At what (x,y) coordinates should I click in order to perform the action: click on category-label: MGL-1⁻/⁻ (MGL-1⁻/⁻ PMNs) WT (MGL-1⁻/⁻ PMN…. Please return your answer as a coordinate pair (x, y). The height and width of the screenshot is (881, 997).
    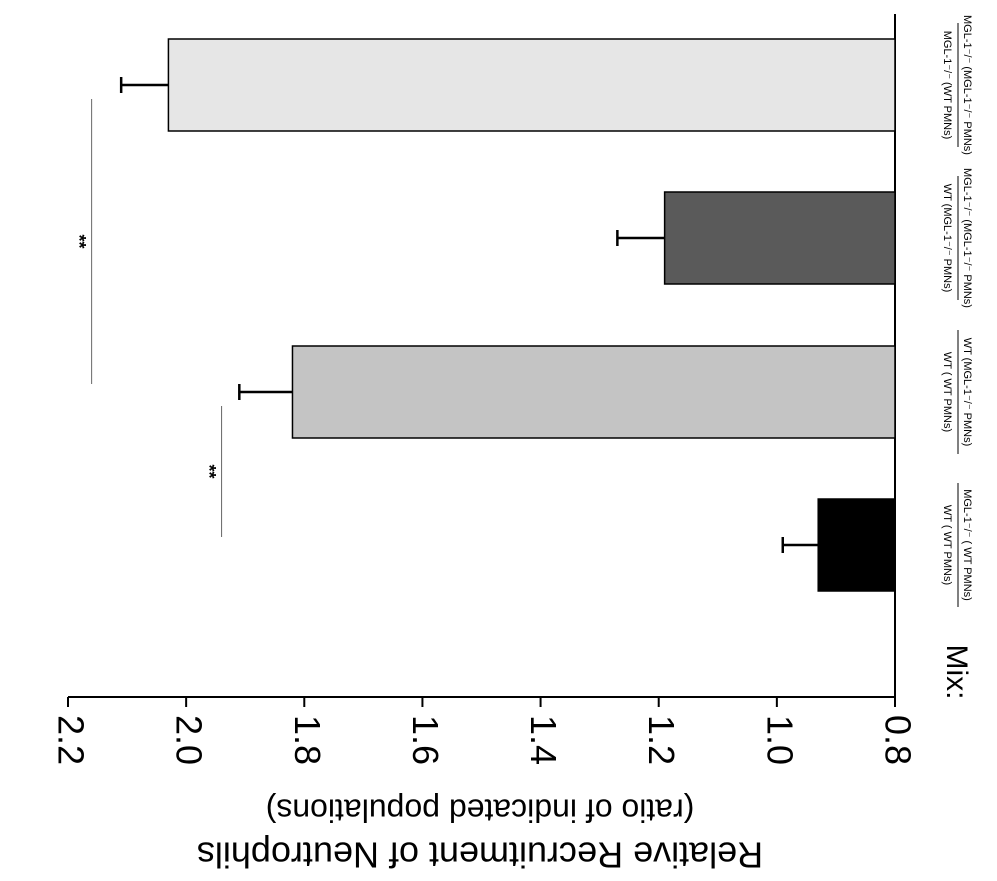
    Looking at the image, I should click on (957, 238).